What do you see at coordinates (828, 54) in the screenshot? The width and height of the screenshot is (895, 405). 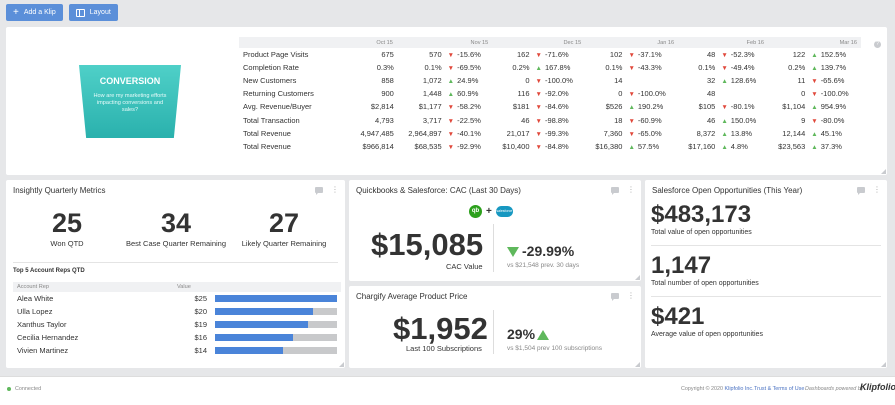 I see `trend-up-icon: 152.5%` at bounding box center [828, 54].